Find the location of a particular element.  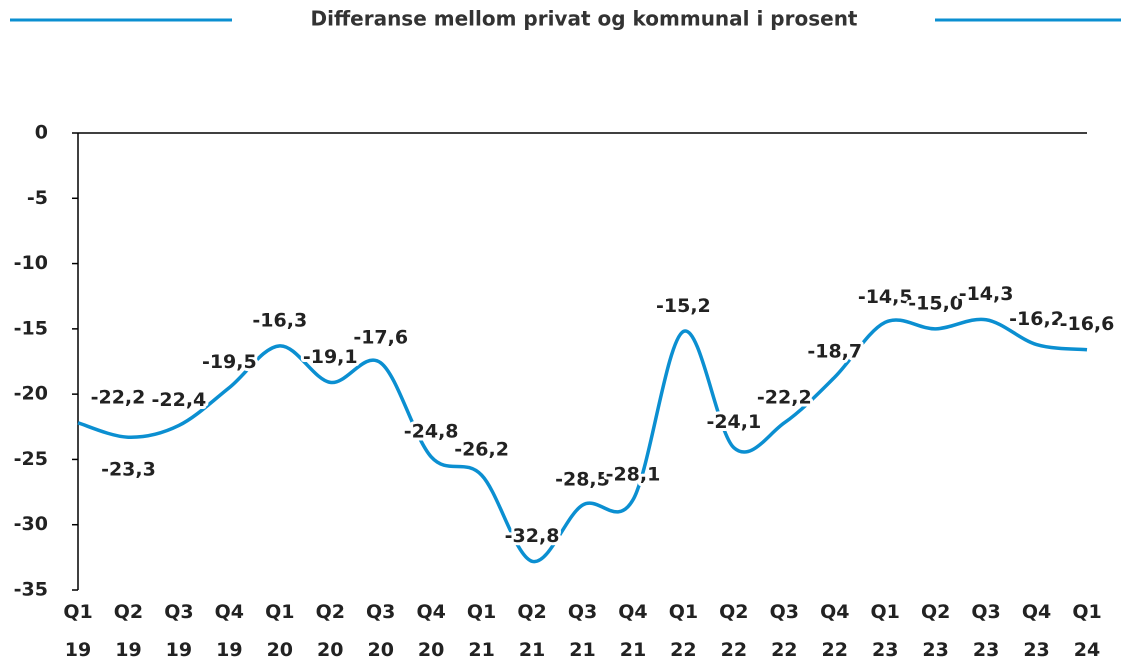

x-tick-label: Q3 23 is located at coordinates (985, 631).